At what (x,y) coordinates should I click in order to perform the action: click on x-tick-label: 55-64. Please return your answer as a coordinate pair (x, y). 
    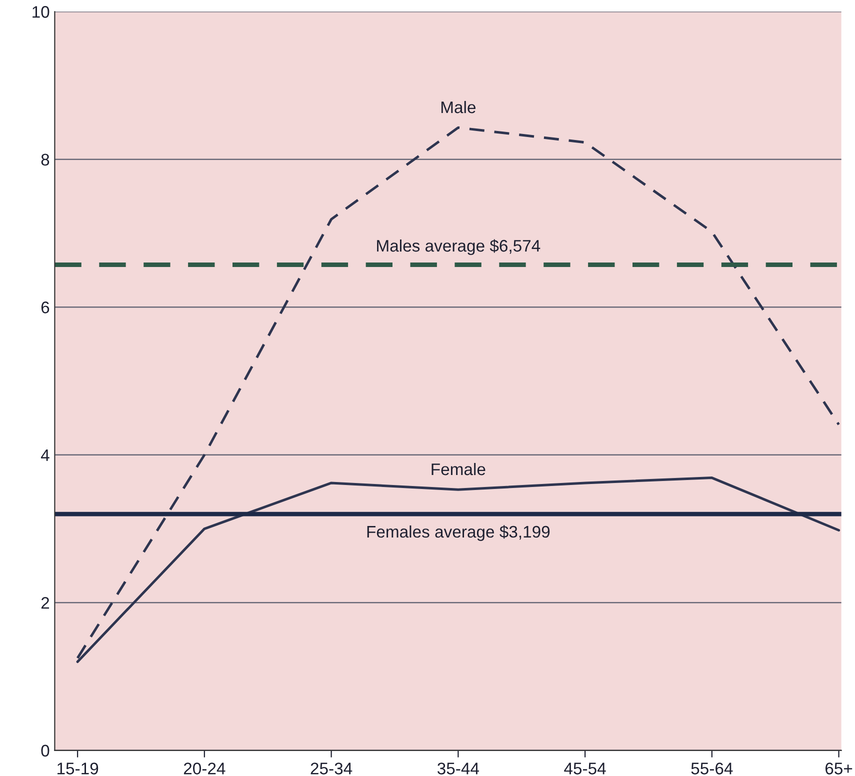
    Looking at the image, I should click on (712, 768).